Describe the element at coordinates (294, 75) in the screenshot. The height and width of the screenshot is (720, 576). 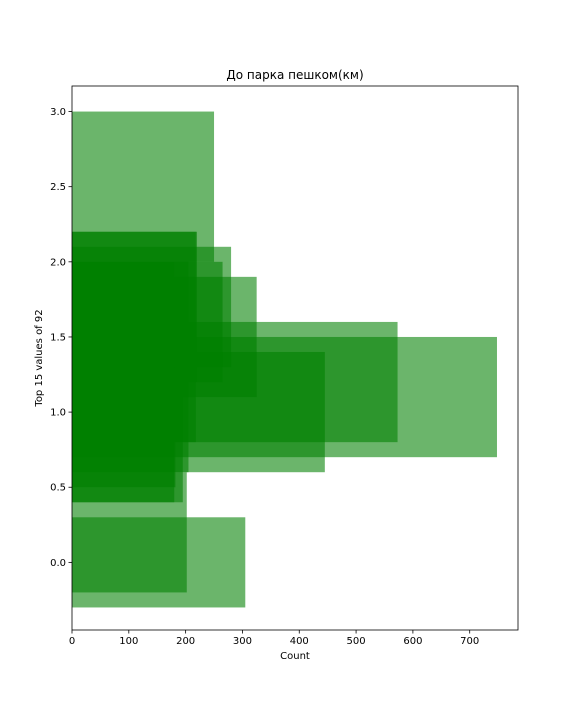
I see `chart-title: До парка пешком(км)` at that location.